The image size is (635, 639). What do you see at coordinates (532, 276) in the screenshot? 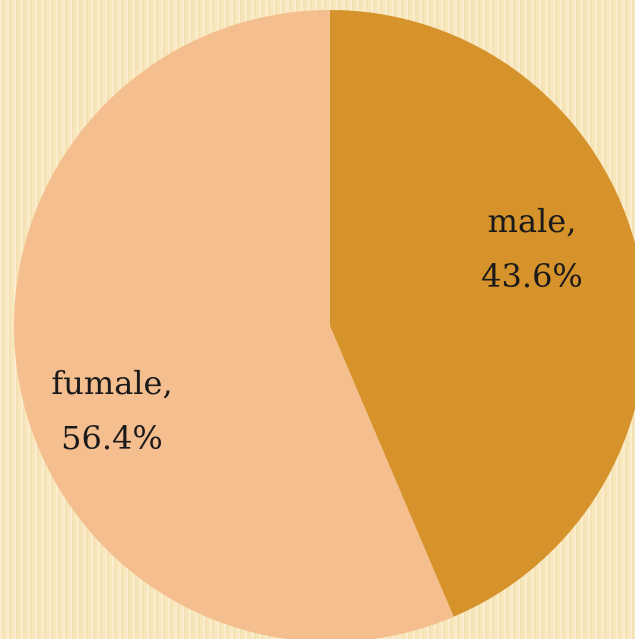
I see `slice-label-male-value: 43.6%` at bounding box center [532, 276].